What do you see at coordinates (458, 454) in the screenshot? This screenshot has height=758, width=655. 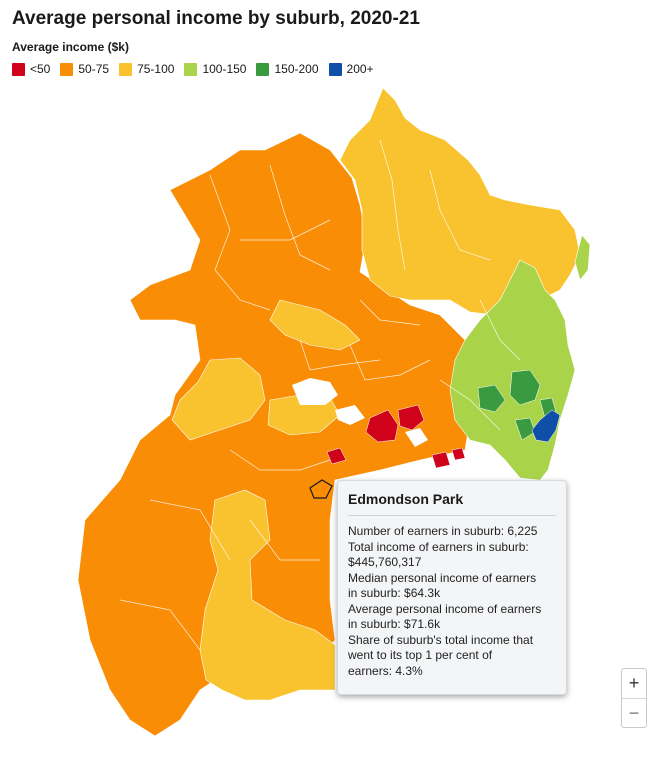 I see `region-under-50-e` at bounding box center [458, 454].